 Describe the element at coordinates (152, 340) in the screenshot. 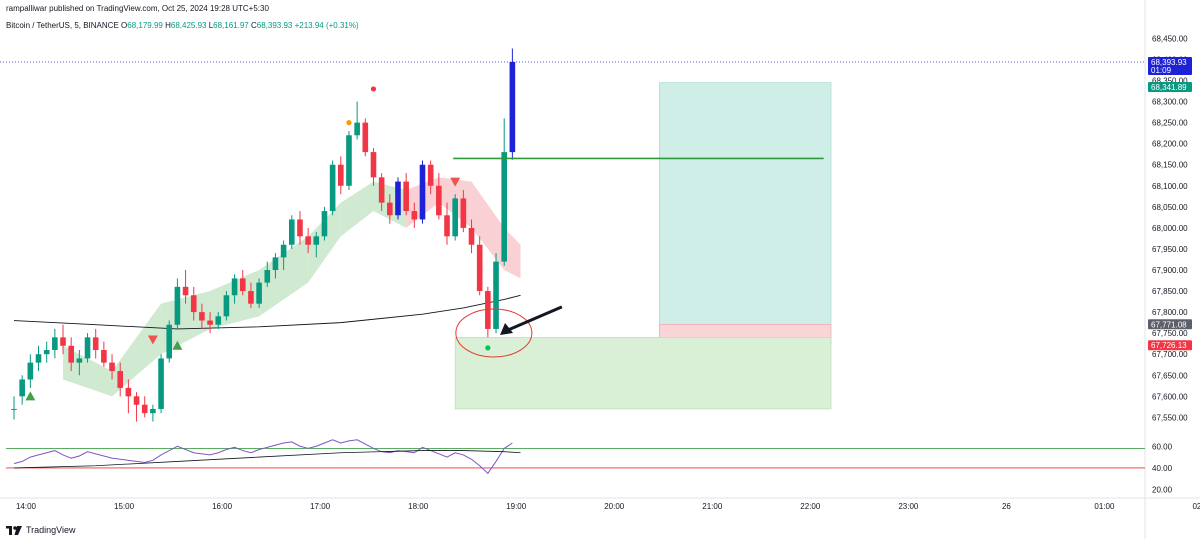

I see `sell-signal-icon` at that location.